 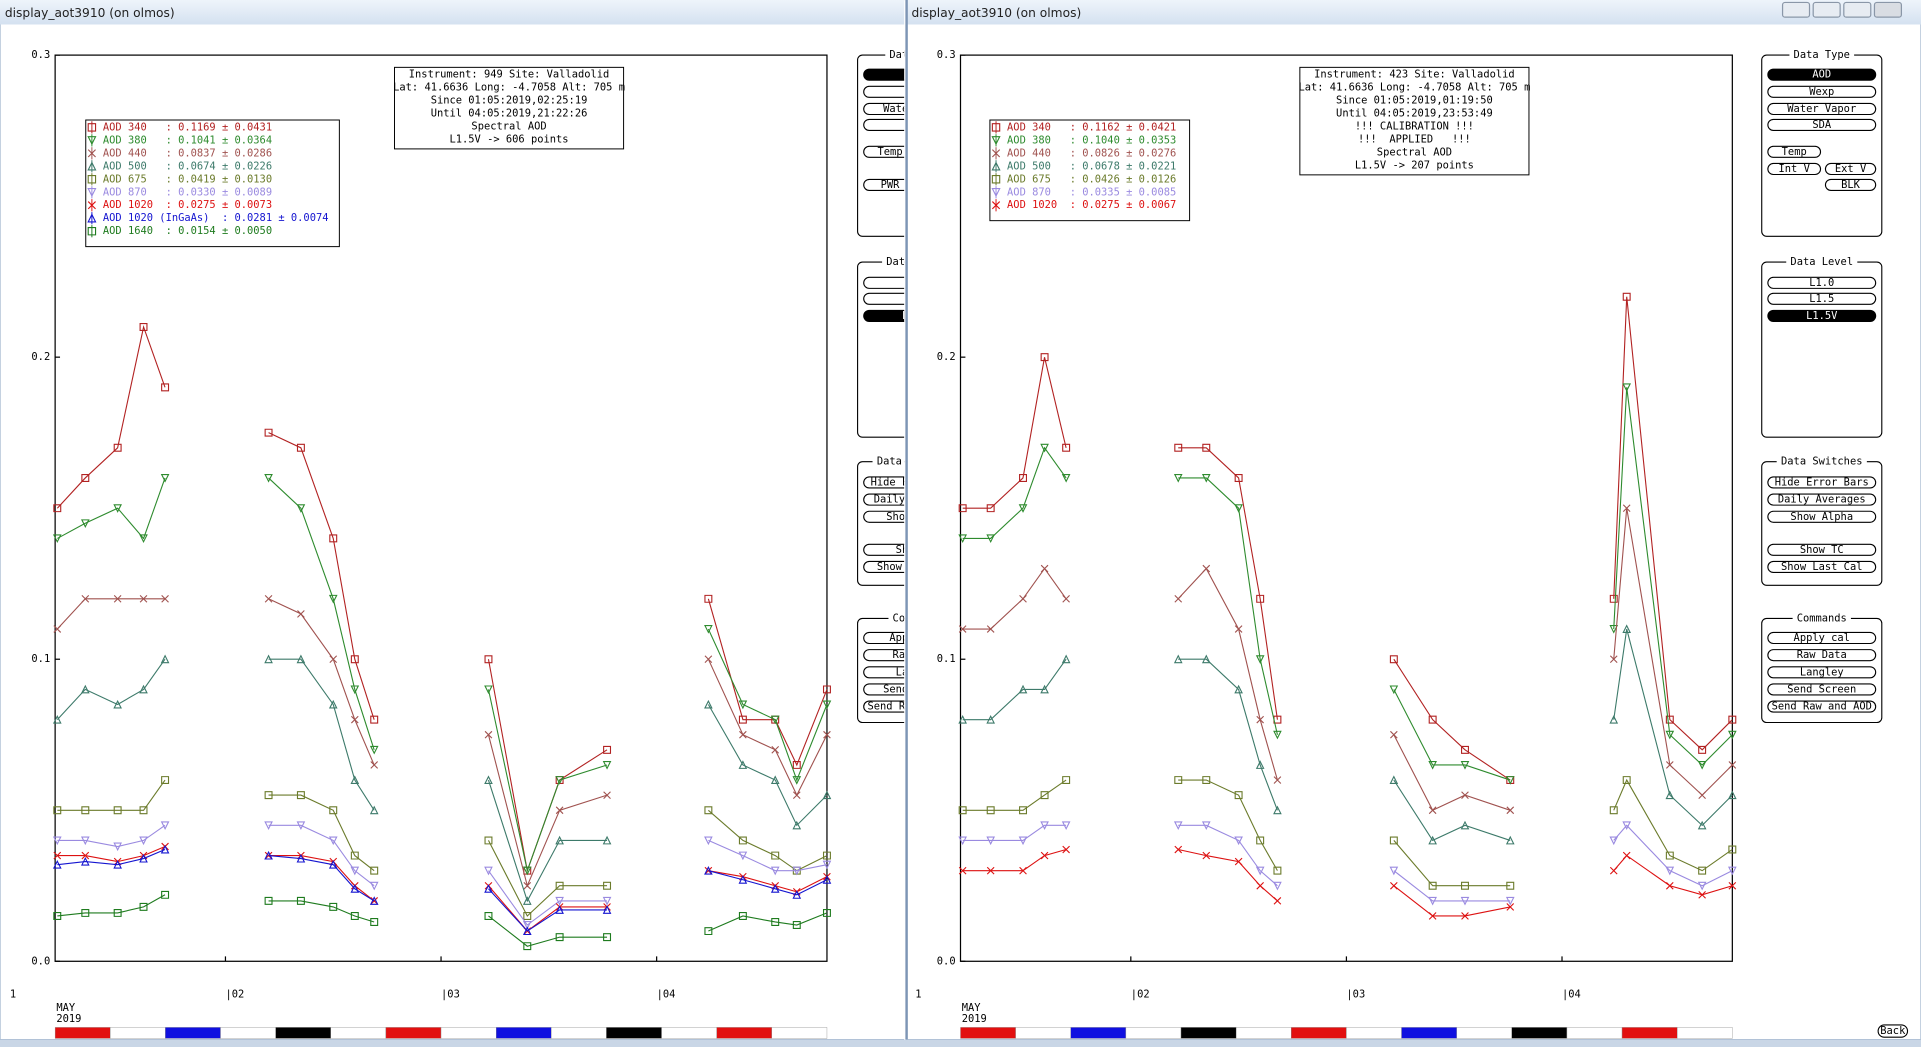 I want to click on panel-button-label: L1.5, so click(x=1821, y=299).